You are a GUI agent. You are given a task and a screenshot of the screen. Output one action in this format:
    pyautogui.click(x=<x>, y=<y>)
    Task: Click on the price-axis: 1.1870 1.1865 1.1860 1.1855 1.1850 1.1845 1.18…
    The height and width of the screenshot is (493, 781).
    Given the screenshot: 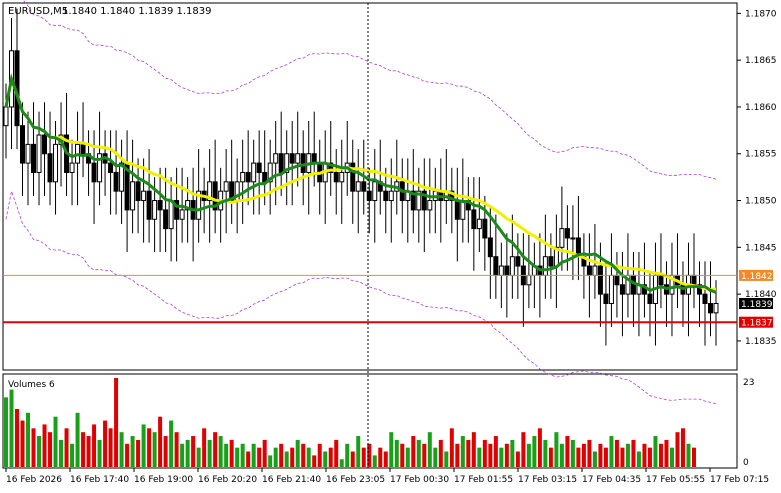 What is the action you would take?
    pyautogui.click(x=757, y=178)
    